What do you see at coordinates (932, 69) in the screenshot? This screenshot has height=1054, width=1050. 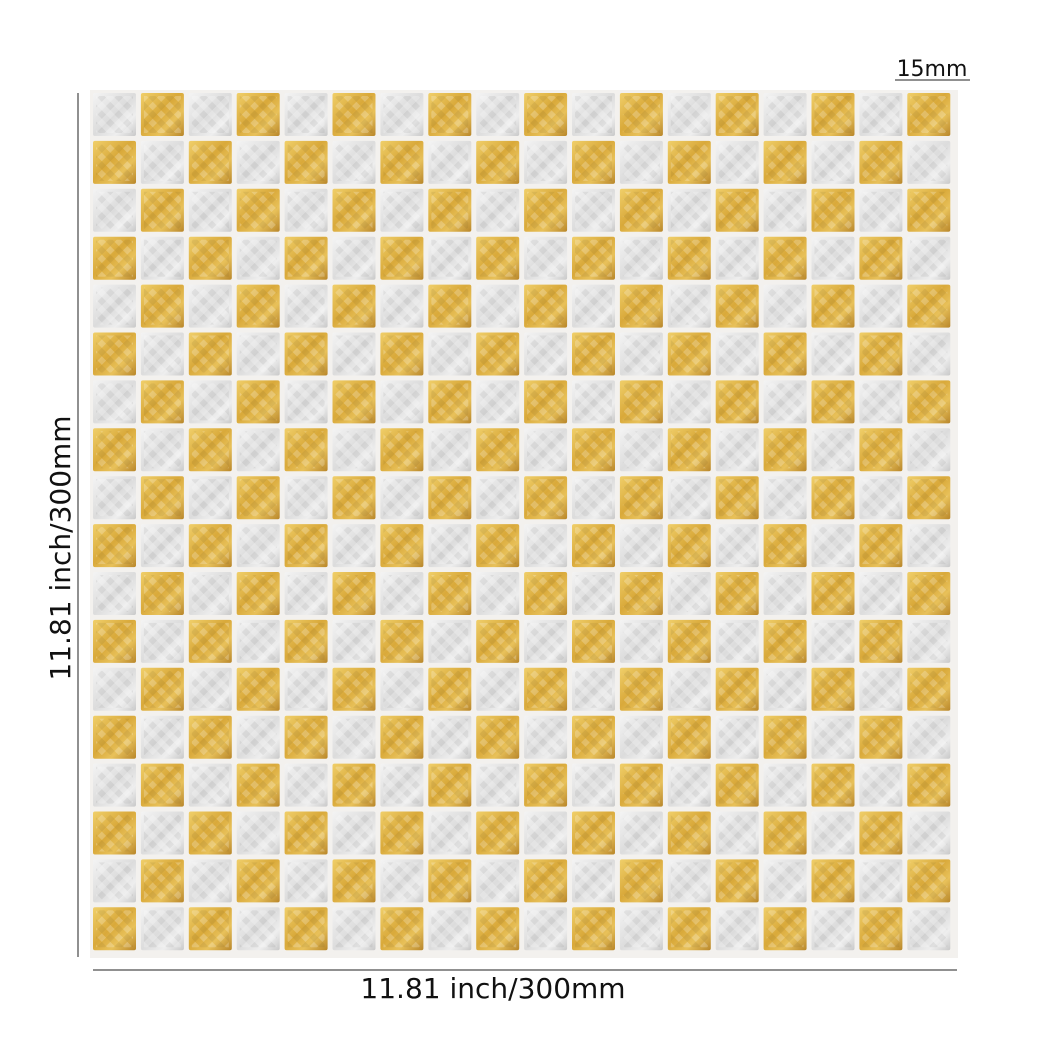 I see `tile-size-label: 15mm` at bounding box center [932, 69].